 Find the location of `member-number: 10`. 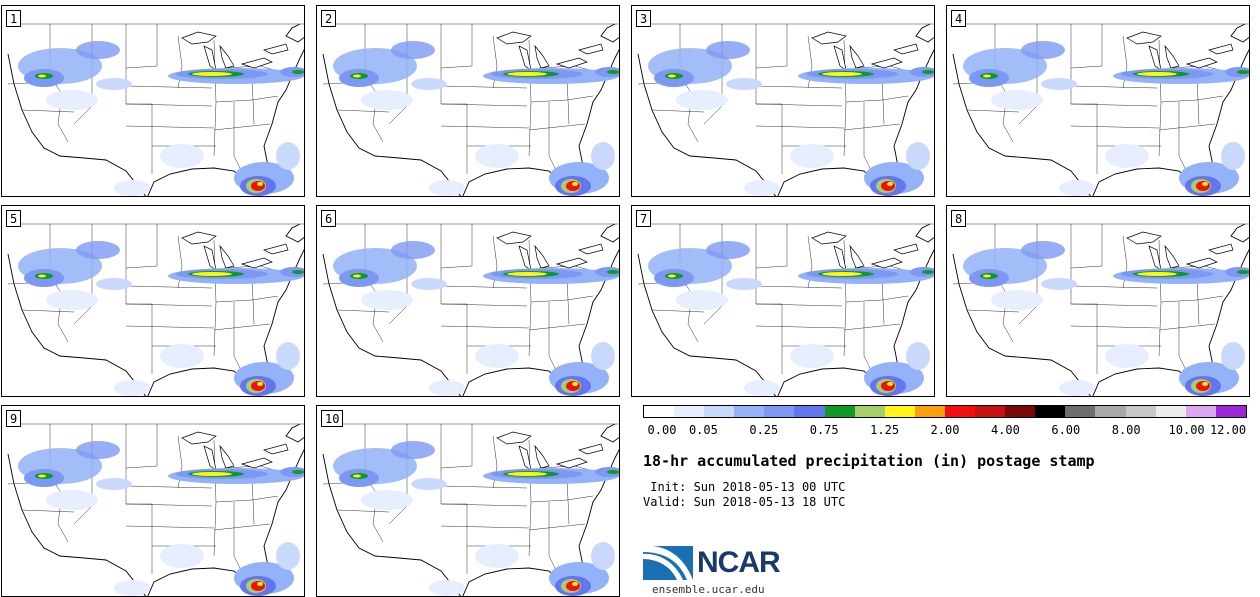

member-number: 10 is located at coordinates (332, 418).